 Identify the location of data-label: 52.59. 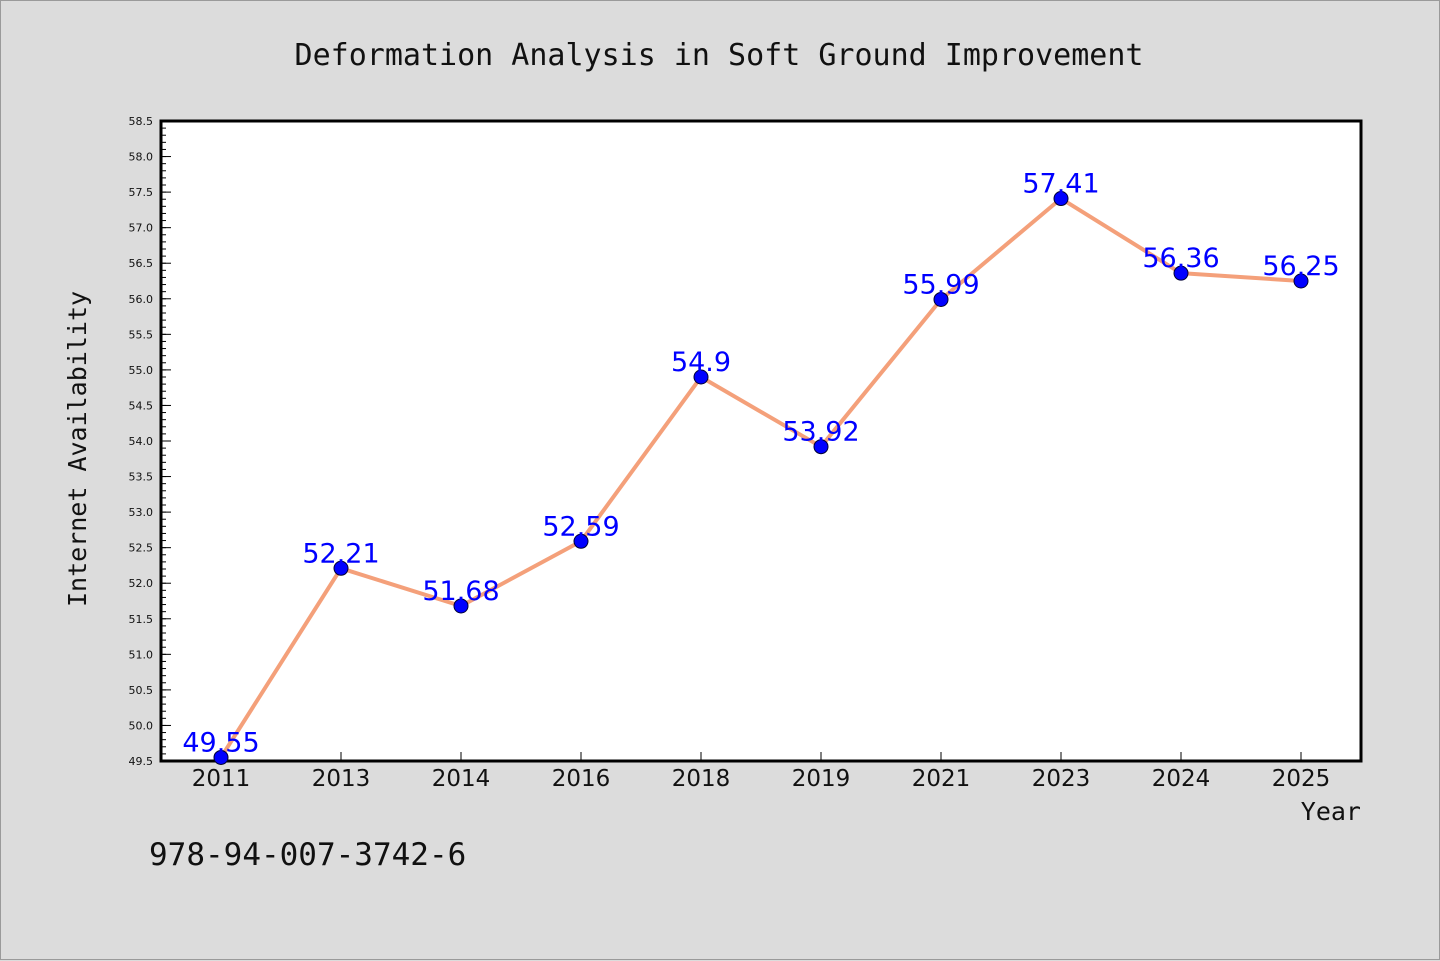
(580, 526).